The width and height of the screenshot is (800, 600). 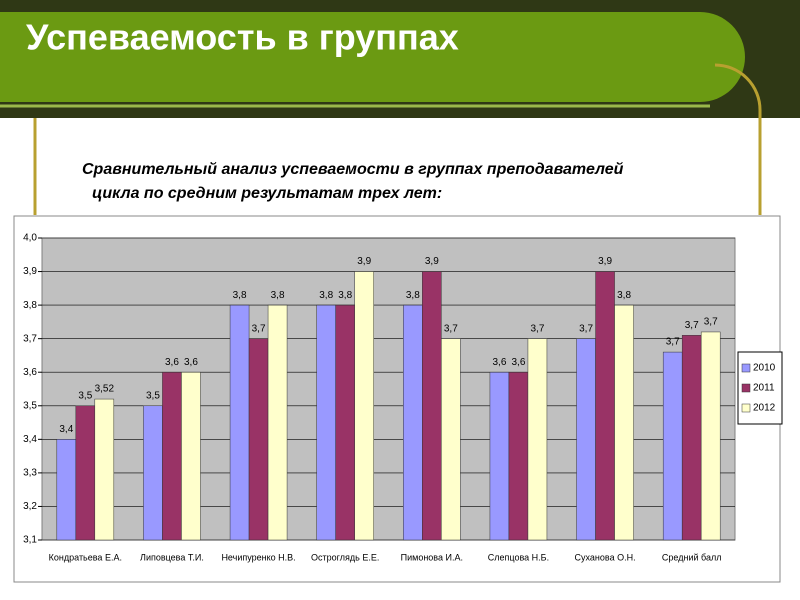 What do you see at coordinates (30, 506) in the screenshot?
I see `y-tick-label: 3,2` at bounding box center [30, 506].